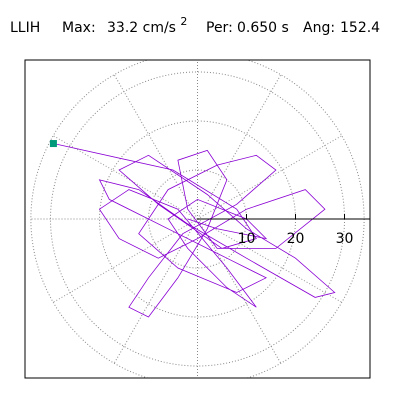 Image resolution: width=400 pixels, height=404 pixels. What do you see at coordinates (183, 21) in the screenshot?
I see `max-exp: 2` at bounding box center [183, 21].